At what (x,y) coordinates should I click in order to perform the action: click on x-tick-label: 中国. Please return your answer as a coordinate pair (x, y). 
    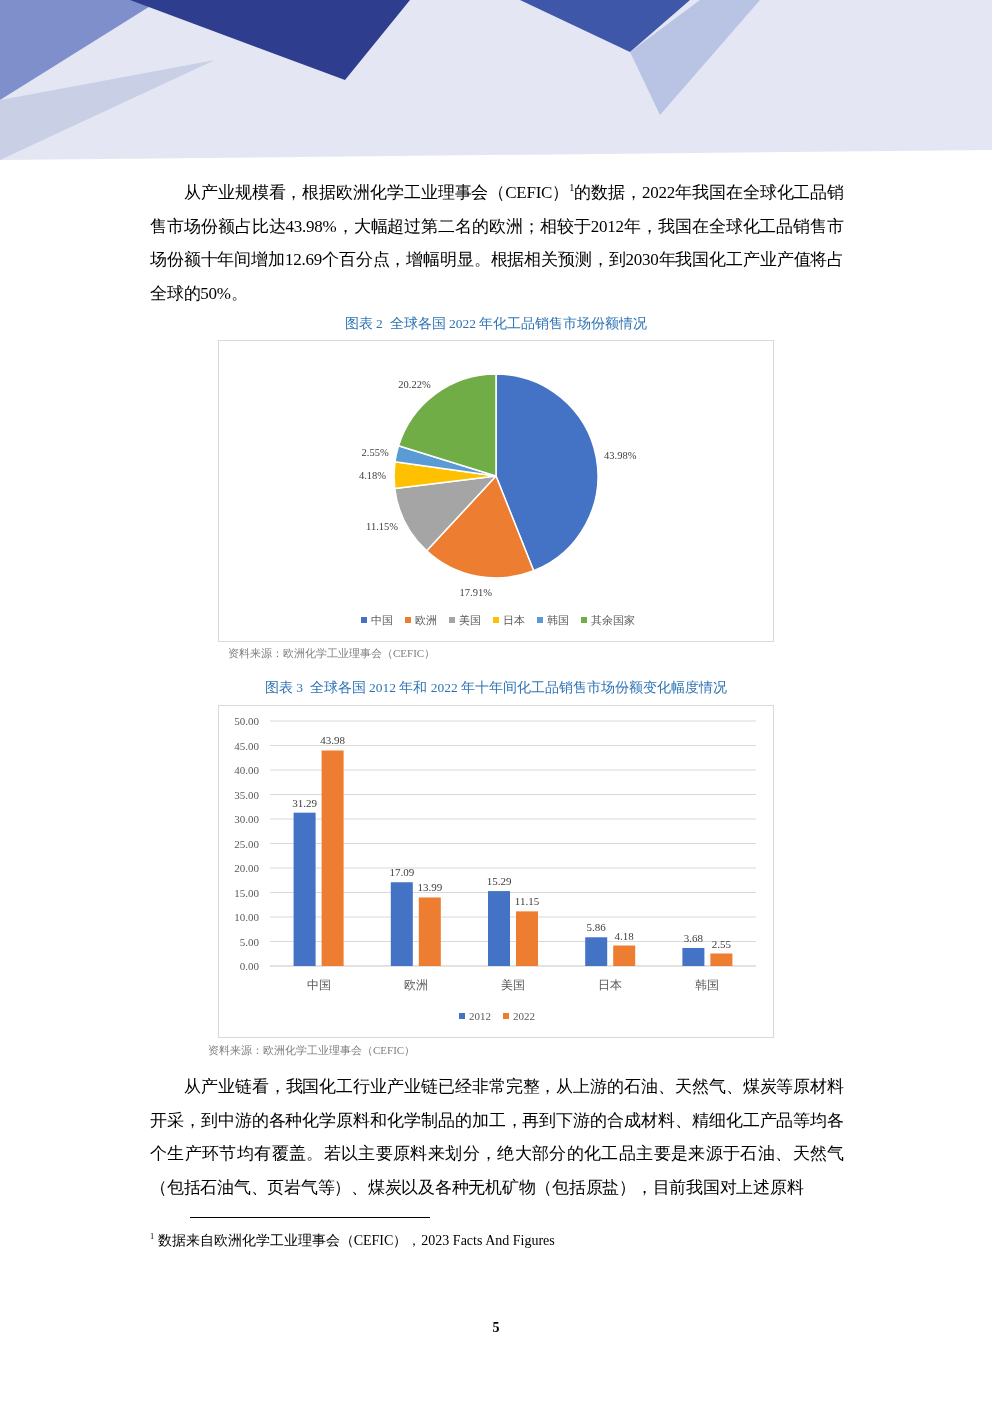
    Looking at the image, I should click on (318, 985).